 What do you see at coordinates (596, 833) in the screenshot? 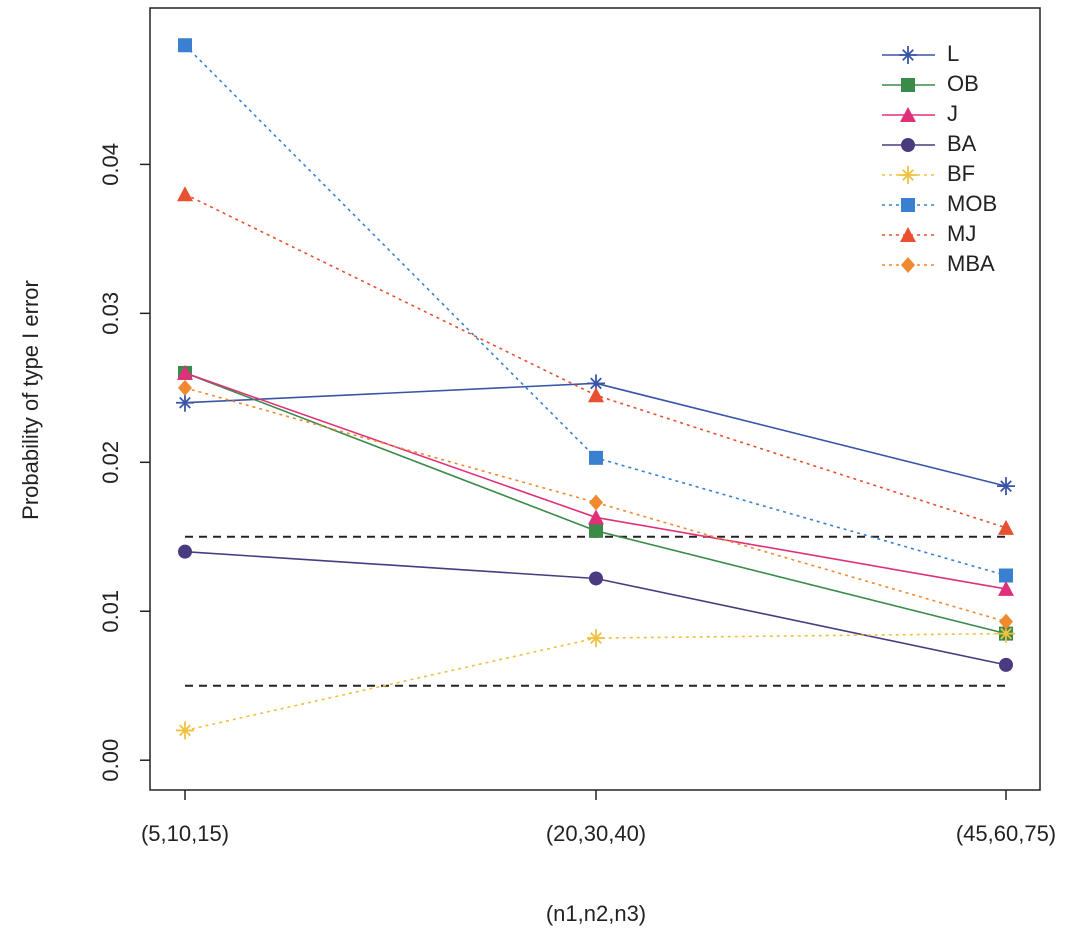
I see `x-tick-label: (20,30,40)` at bounding box center [596, 833].